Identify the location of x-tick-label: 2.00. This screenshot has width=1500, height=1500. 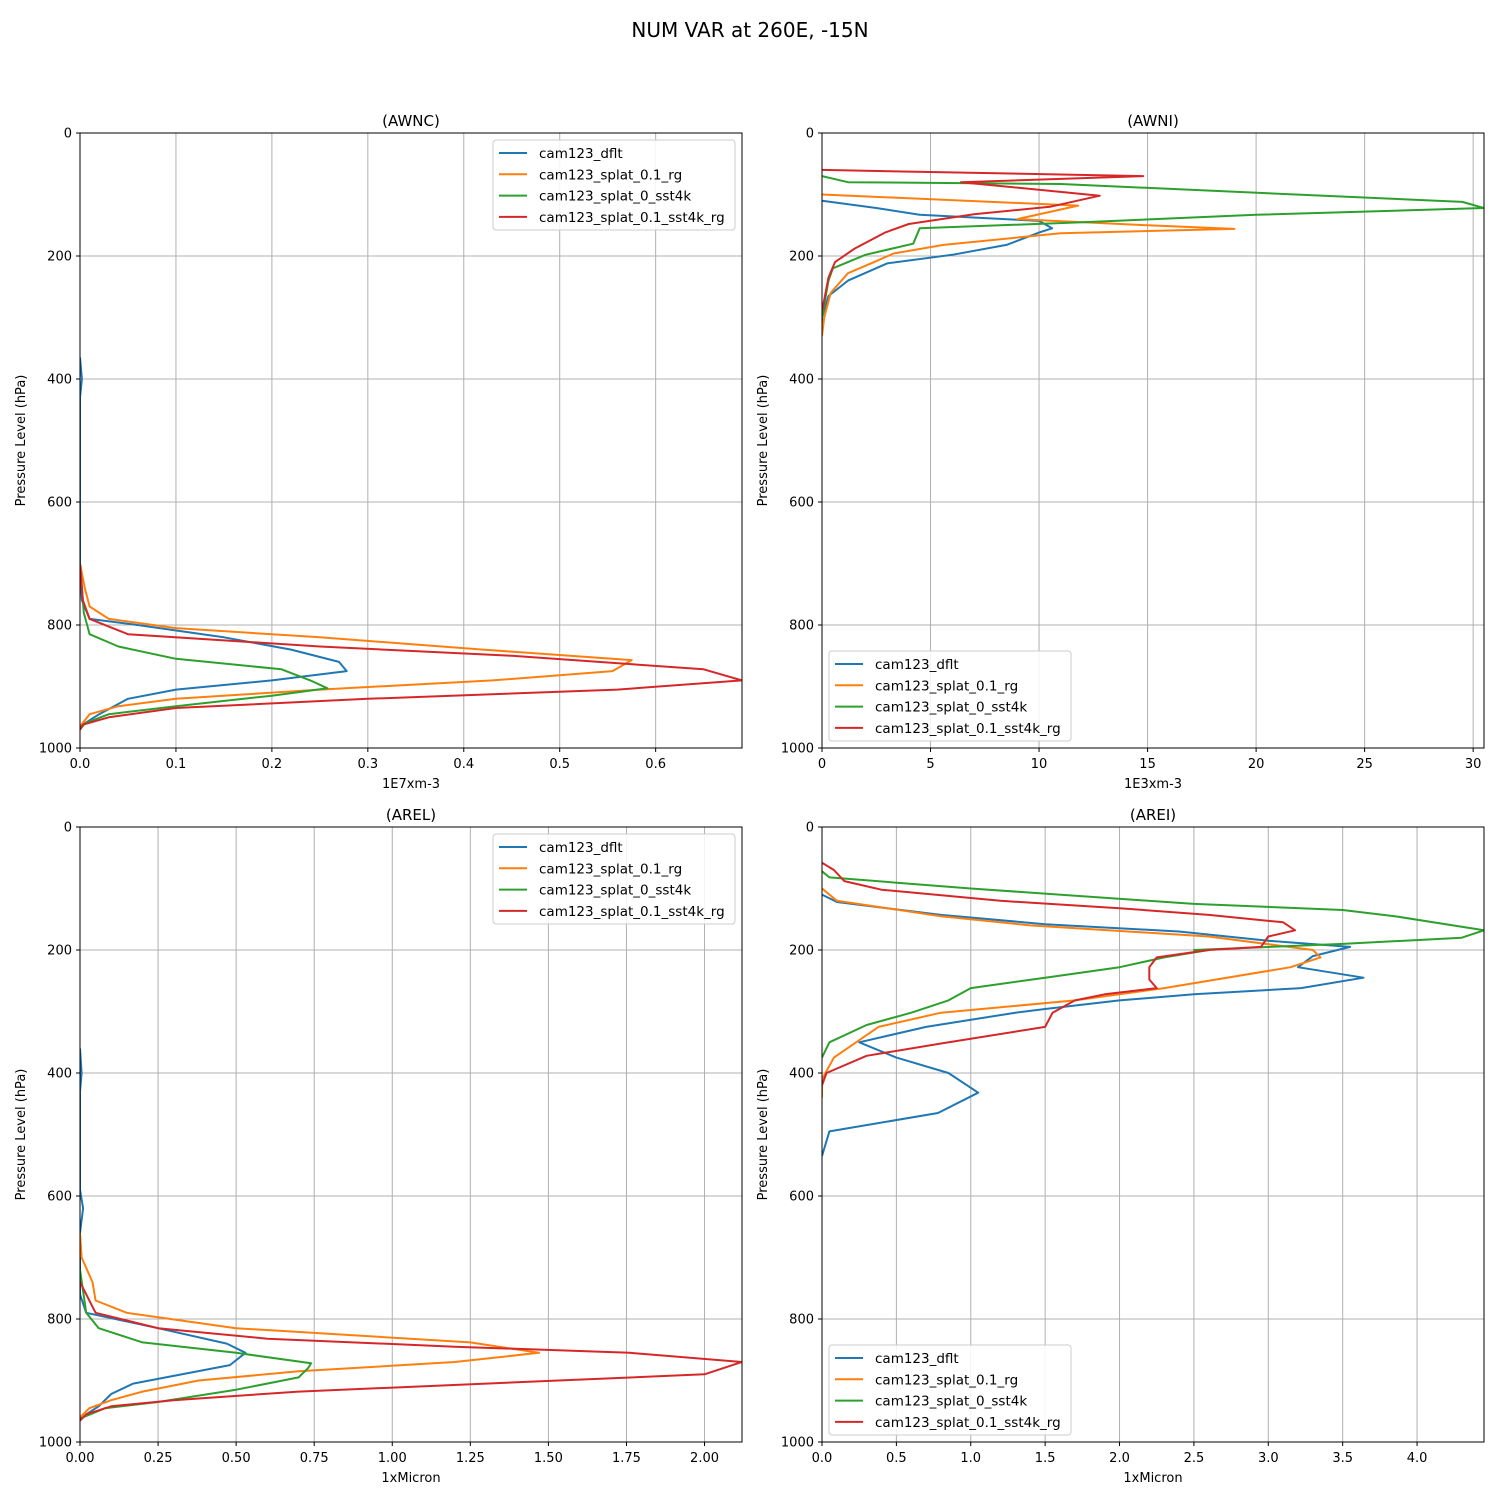
(704, 1458).